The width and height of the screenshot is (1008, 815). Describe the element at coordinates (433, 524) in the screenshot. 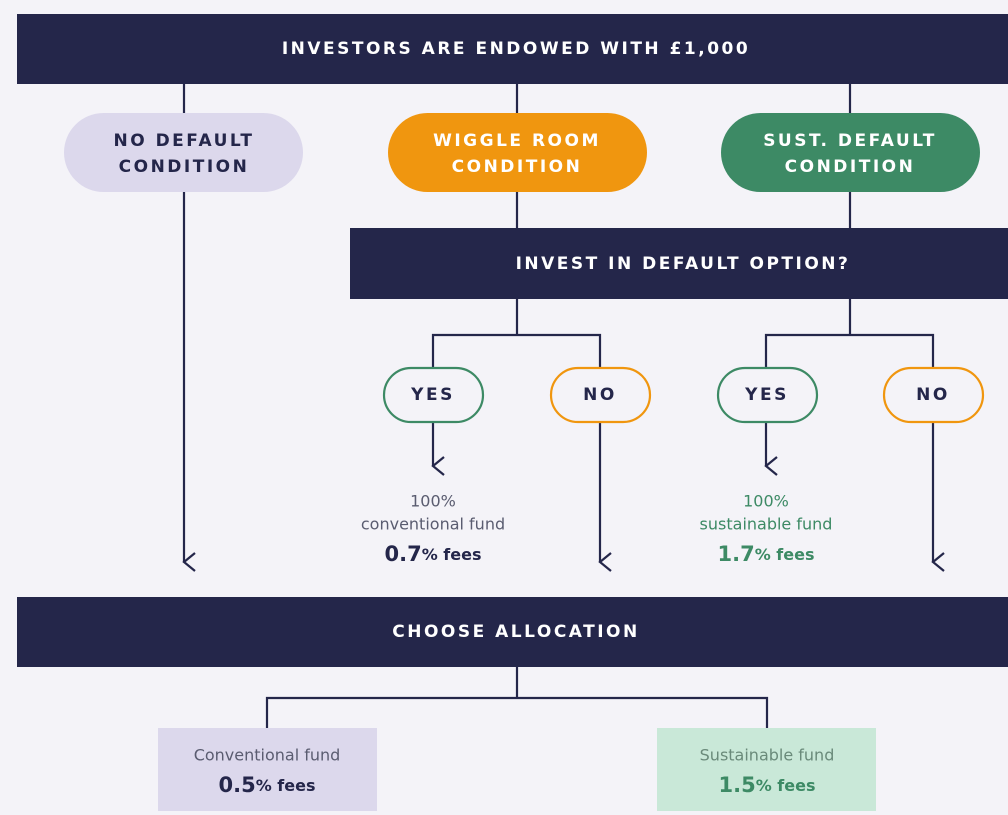

I see `default-fund: conventional fund` at that location.